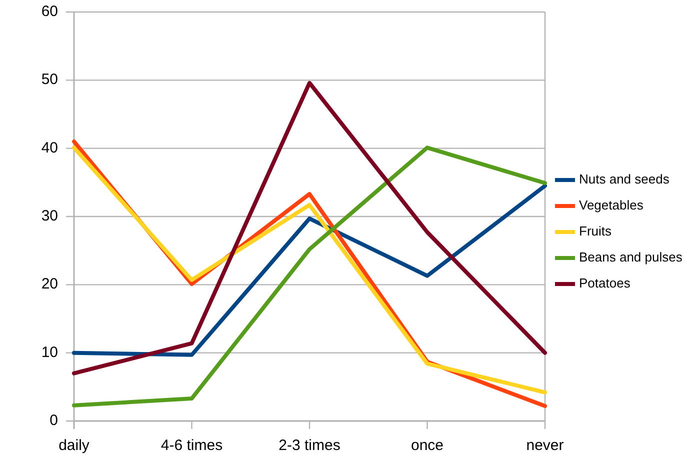 The height and width of the screenshot is (469, 699). Describe the element at coordinates (49, 11) in the screenshot. I see `y-tick-label: 60` at that location.